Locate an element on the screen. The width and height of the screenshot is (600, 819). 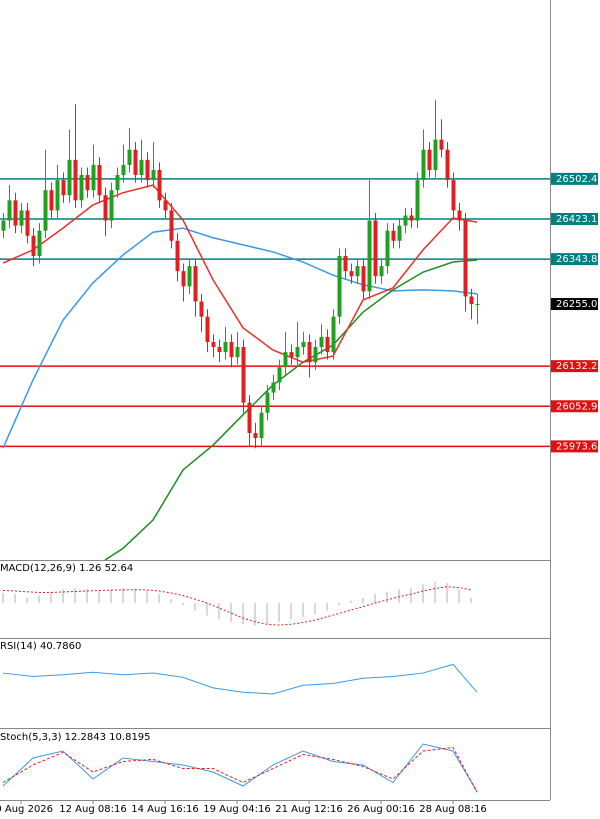
last-price-label: 26255.0 is located at coordinates (576, 304).